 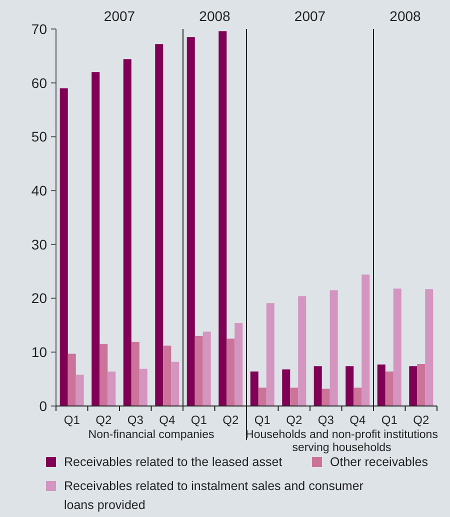 I want to click on text: Households and non-profit institutions serving households, so click(x=342, y=441).